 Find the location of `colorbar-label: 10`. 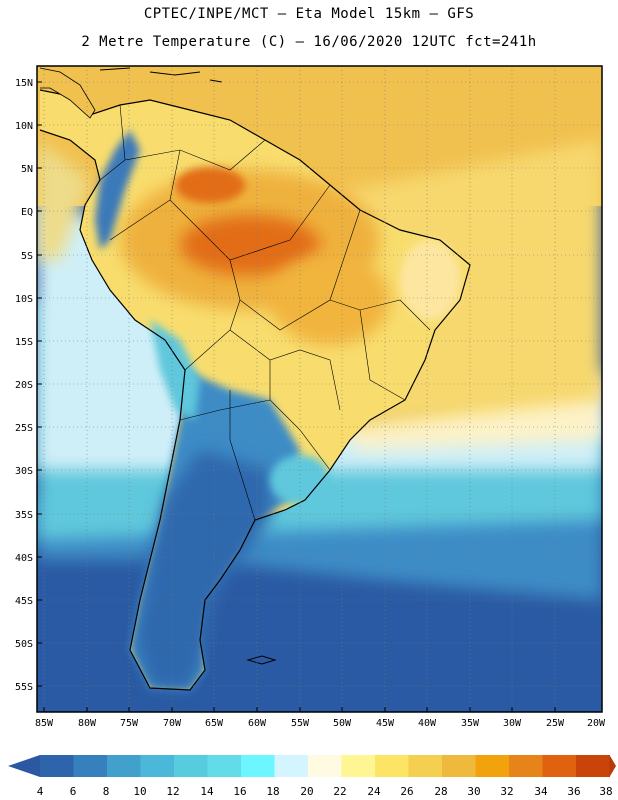

colorbar-label: 10 is located at coordinates (139, 791).